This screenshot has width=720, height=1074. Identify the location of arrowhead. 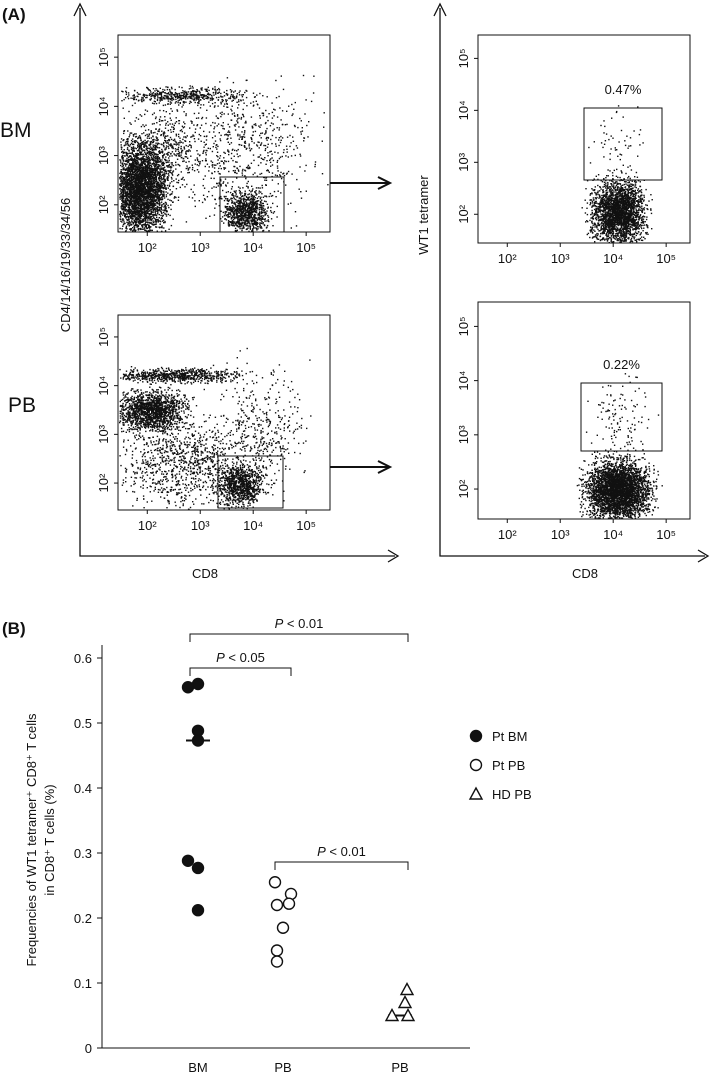
(703, 556).